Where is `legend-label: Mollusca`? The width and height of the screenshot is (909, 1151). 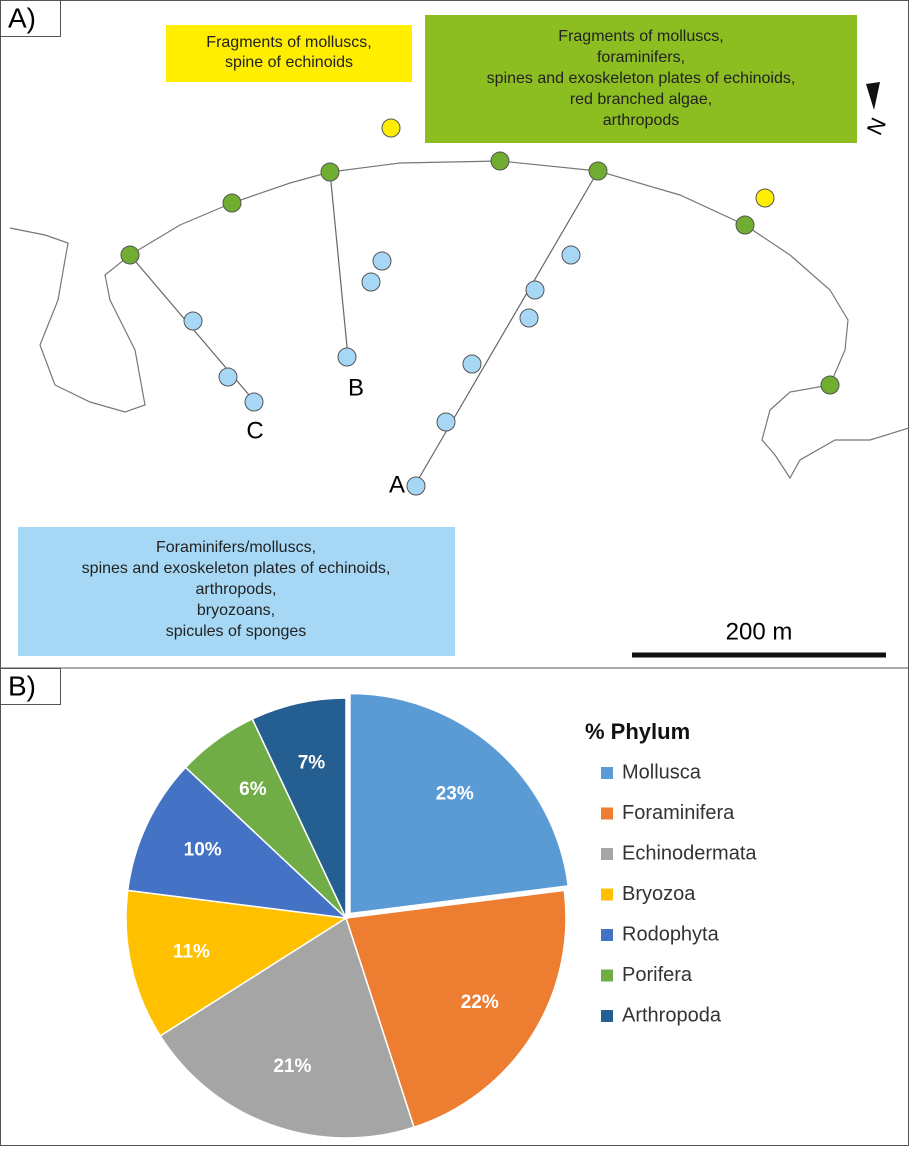 legend-label: Mollusca is located at coordinates (662, 772).